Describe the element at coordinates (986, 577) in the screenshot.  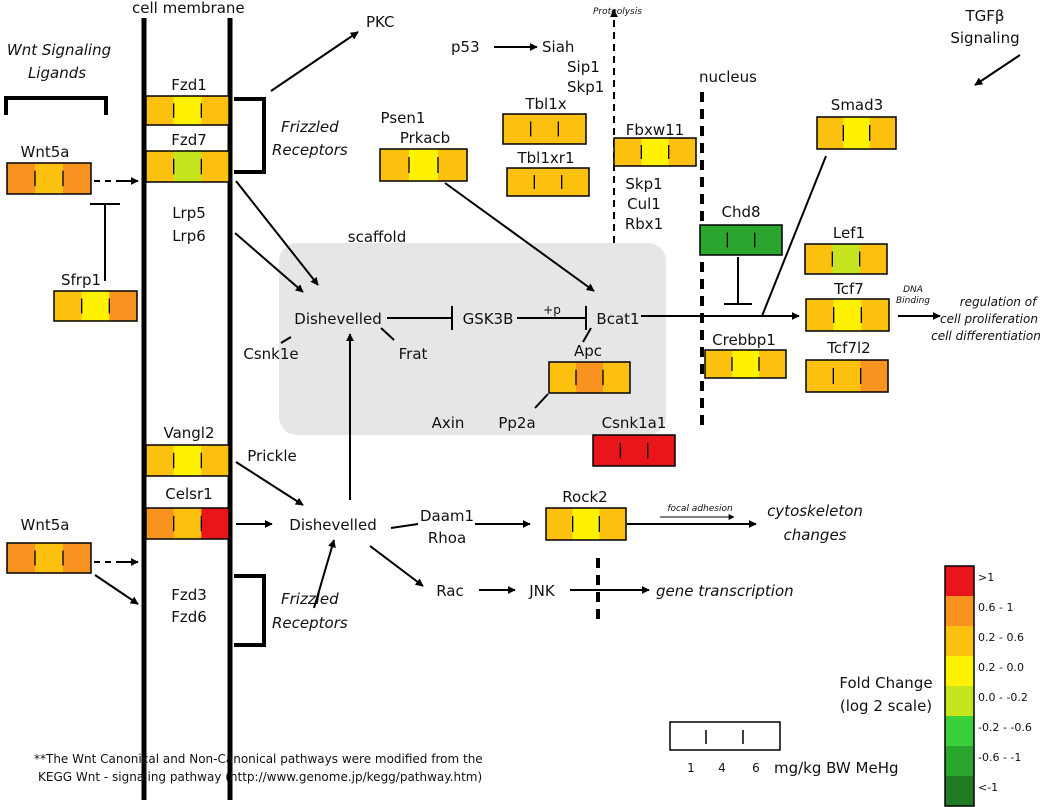
I see `legend-label: >1` at that location.